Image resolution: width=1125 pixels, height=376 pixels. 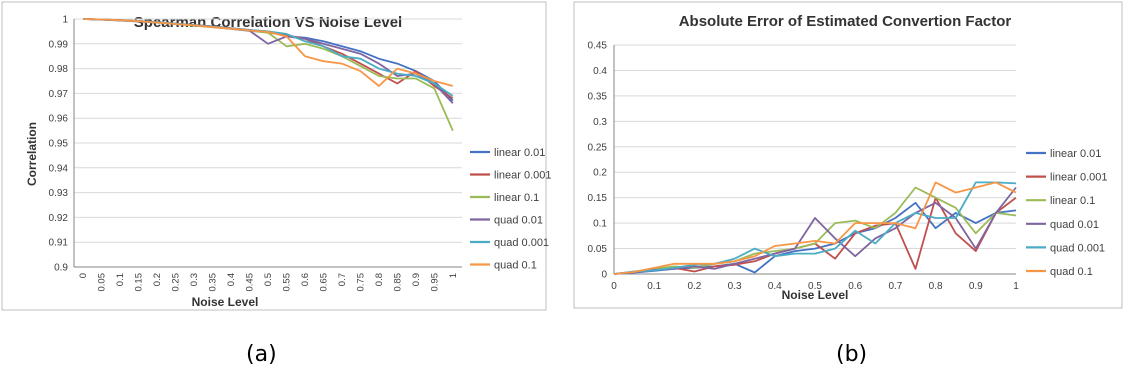 What do you see at coordinates (59, 168) in the screenshot?
I see `y-tick-label: 0.94` at bounding box center [59, 168].